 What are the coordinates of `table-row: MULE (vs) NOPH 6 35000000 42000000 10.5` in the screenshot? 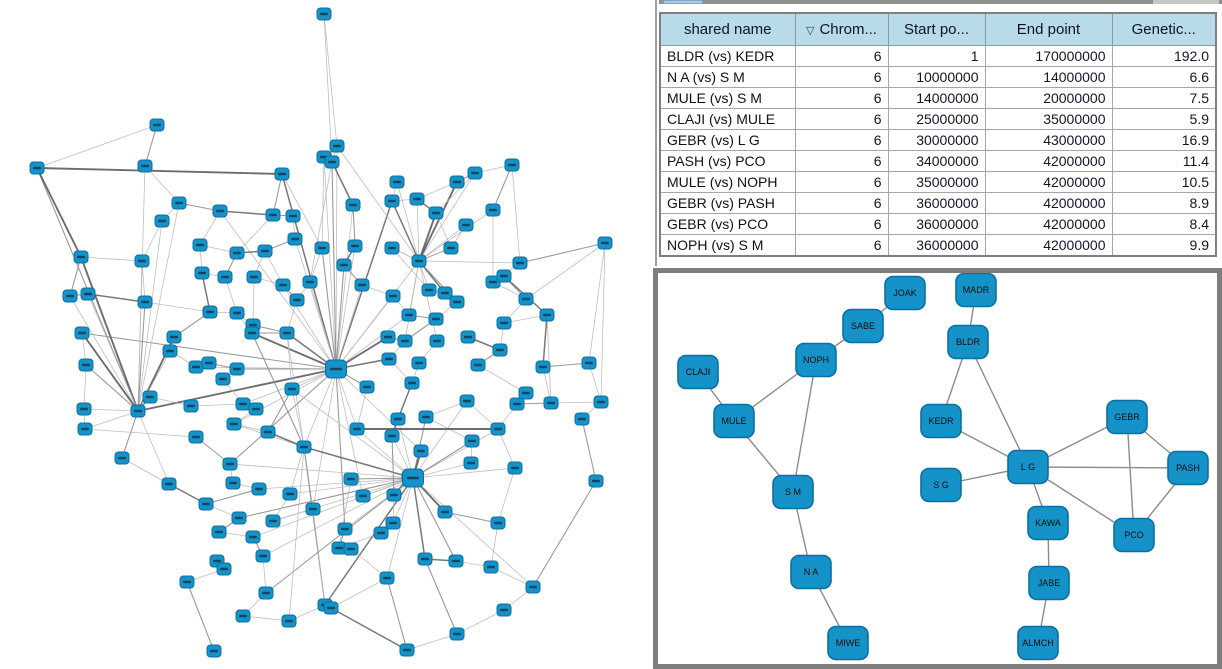 It's located at (938, 182).